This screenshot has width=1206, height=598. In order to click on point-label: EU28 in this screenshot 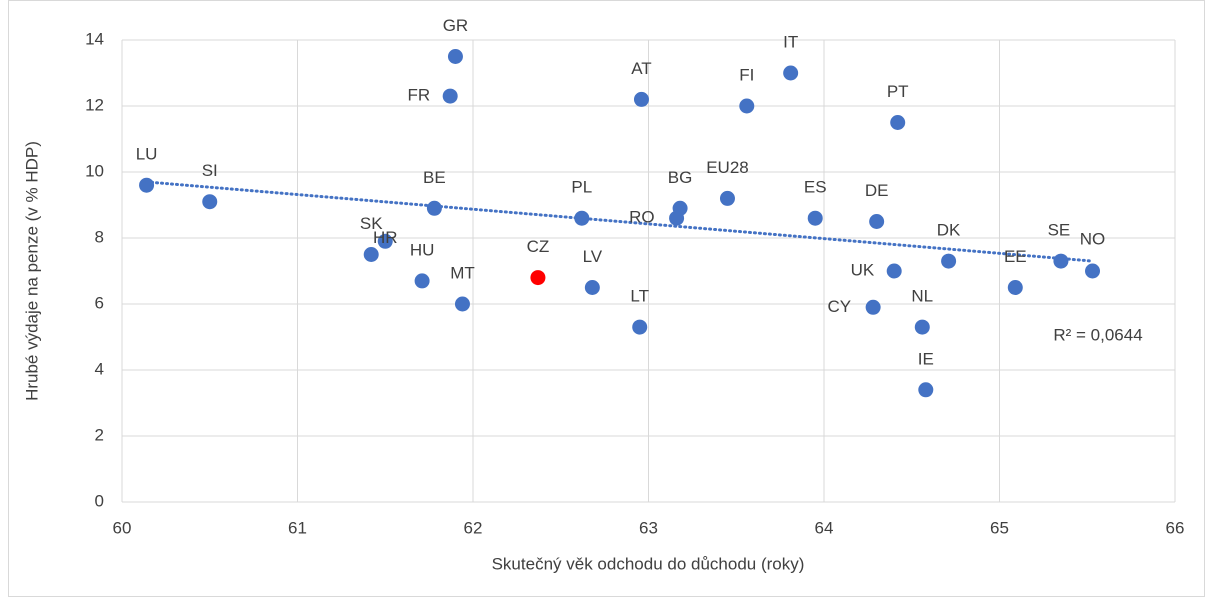, I will do `click(727, 167)`.